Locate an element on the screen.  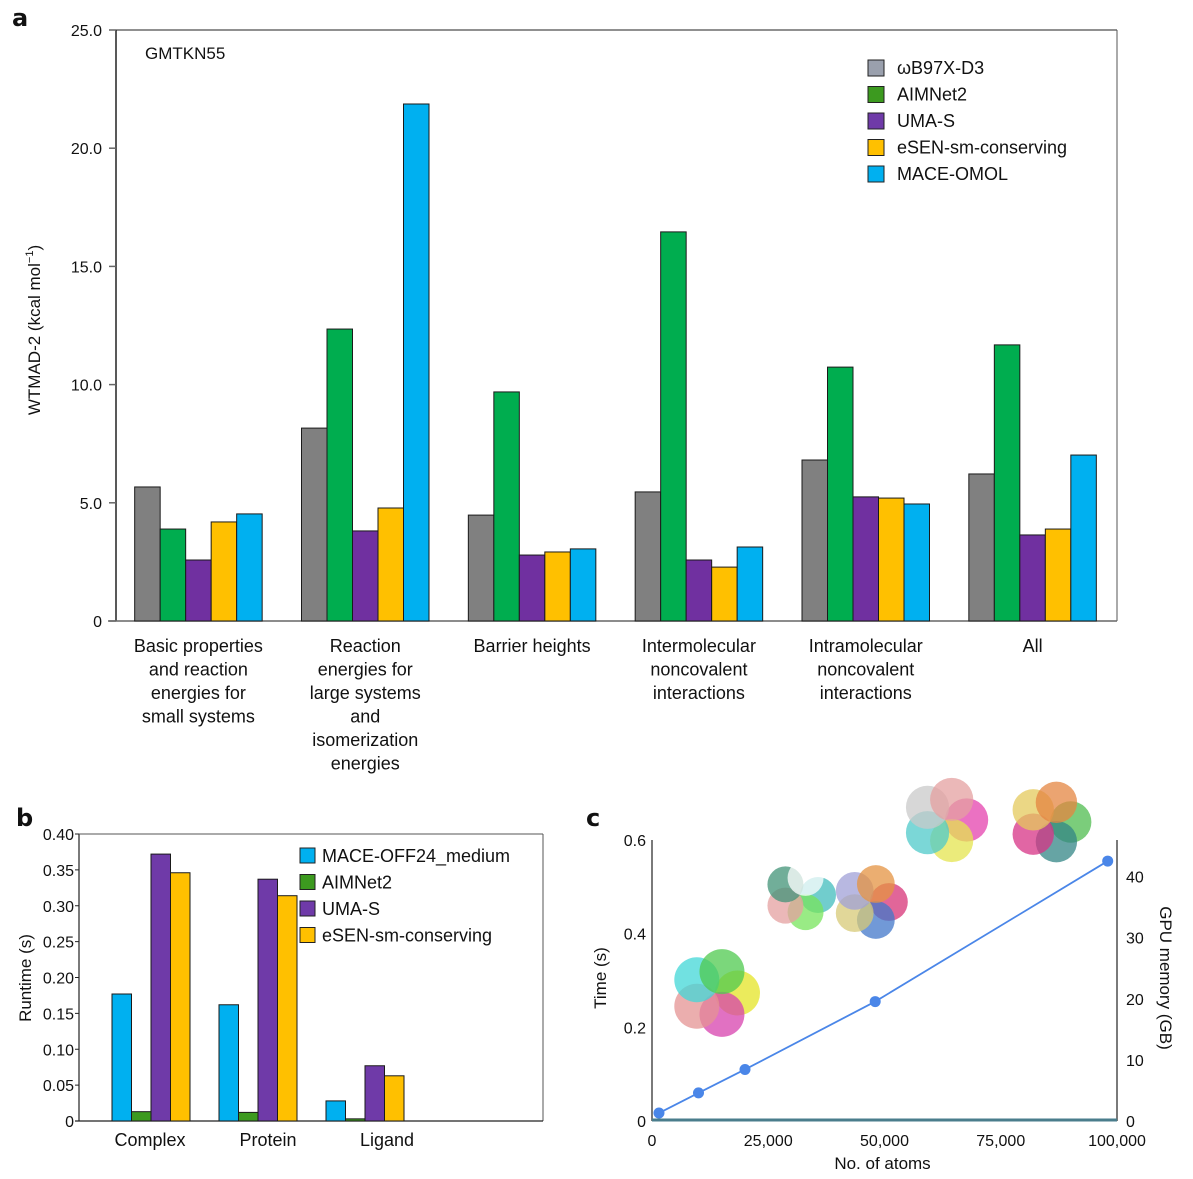
y-tick-label: 0.40 is located at coordinates (58, 835).